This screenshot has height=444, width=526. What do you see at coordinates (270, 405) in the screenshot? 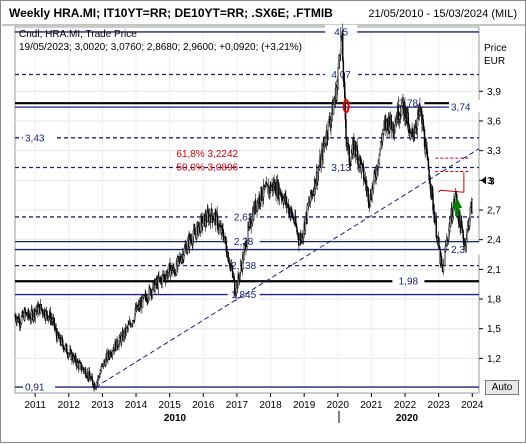
I see `x-tick-label: 2018` at bounding box center [270, 405].